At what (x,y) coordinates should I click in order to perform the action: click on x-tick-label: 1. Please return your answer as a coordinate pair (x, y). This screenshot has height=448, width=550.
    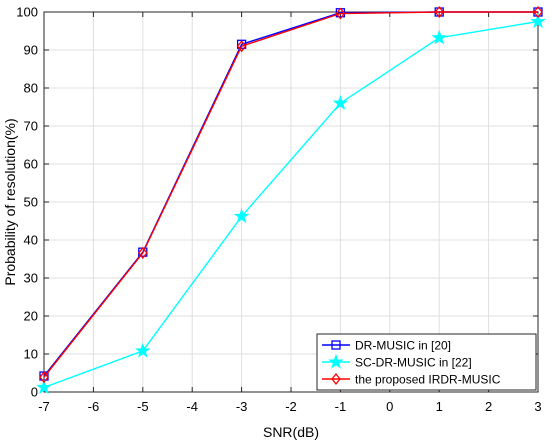
    Looking at the image, I should click on (439, 406).